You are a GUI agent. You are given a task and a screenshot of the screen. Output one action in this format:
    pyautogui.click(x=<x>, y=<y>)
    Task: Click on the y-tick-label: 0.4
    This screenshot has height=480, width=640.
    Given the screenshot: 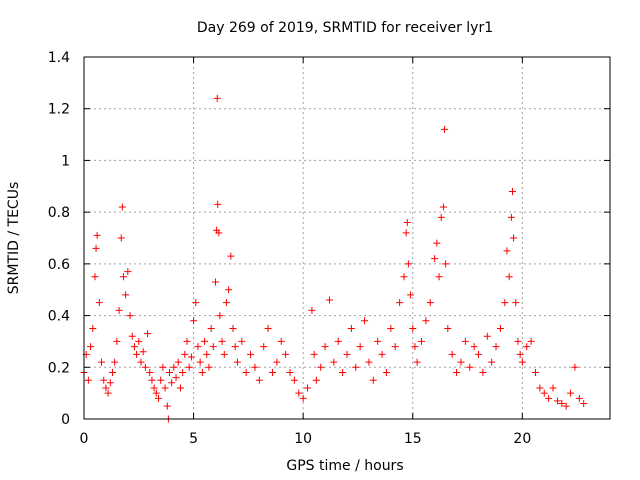 What is the action you would take?
    pyautogui.click(x=59, y=317)
    